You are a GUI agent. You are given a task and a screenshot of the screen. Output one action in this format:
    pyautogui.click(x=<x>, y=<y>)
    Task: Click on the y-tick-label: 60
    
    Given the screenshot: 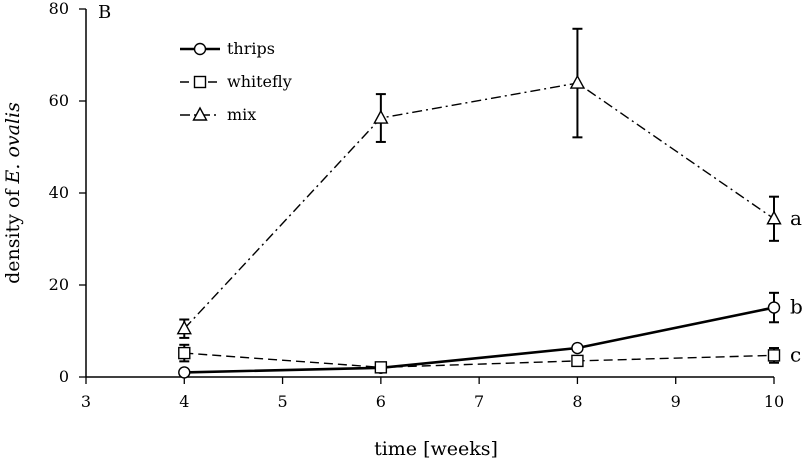 What is the action you would take?
    pyautogui.click(x=59, y=100)
    